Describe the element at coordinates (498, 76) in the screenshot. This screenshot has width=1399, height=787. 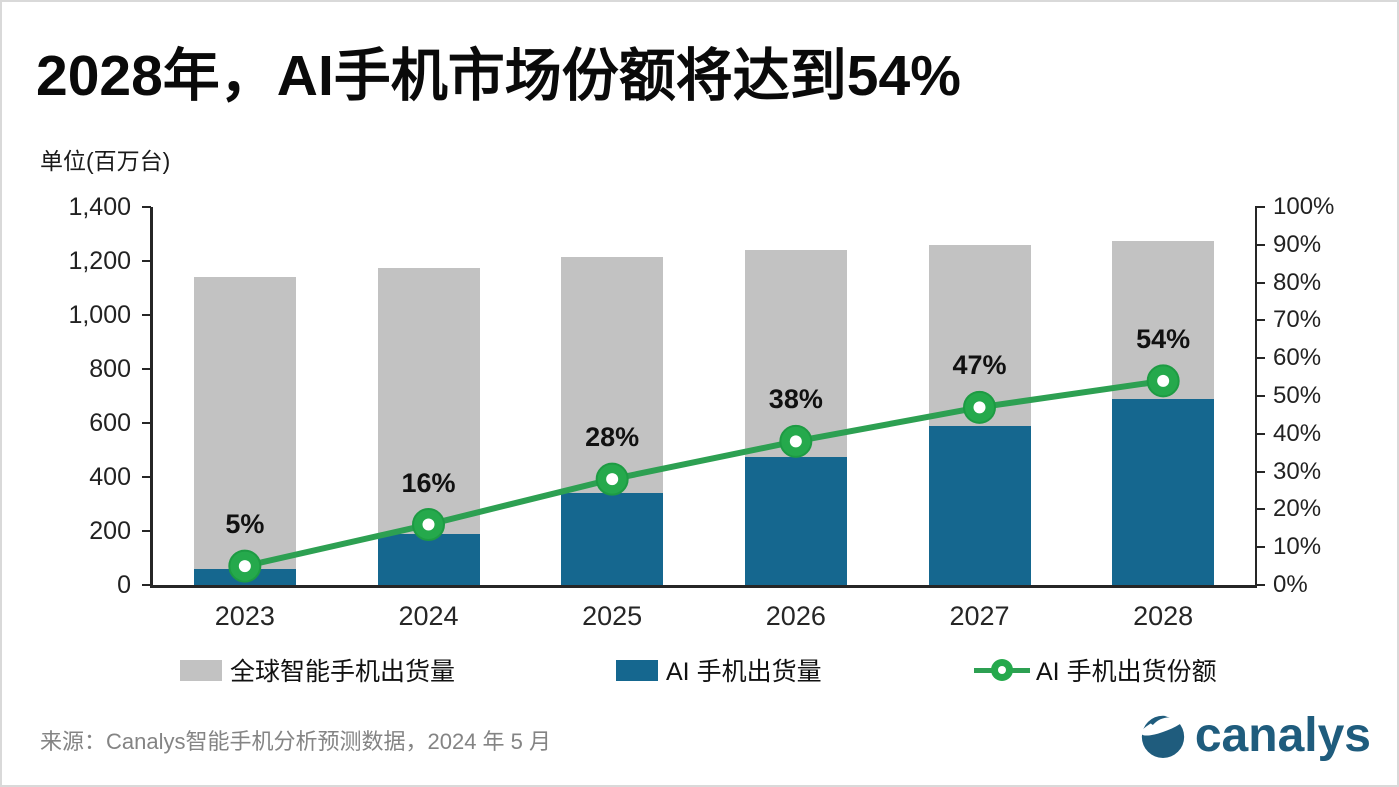
I see `page-title: 2028年，AI手机市场份额将达到54%` at that location.